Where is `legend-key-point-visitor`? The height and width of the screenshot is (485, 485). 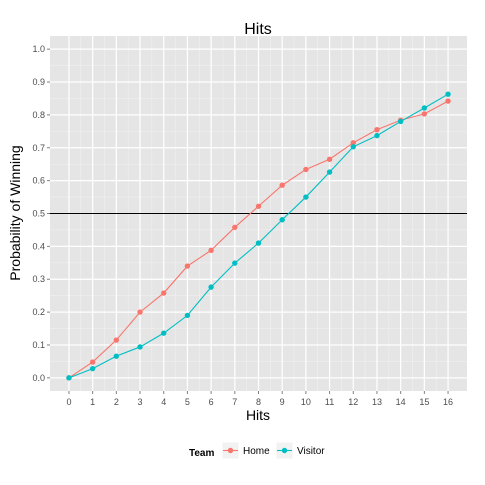 legend-key-point-visitor is located at coordinates (284, 450).